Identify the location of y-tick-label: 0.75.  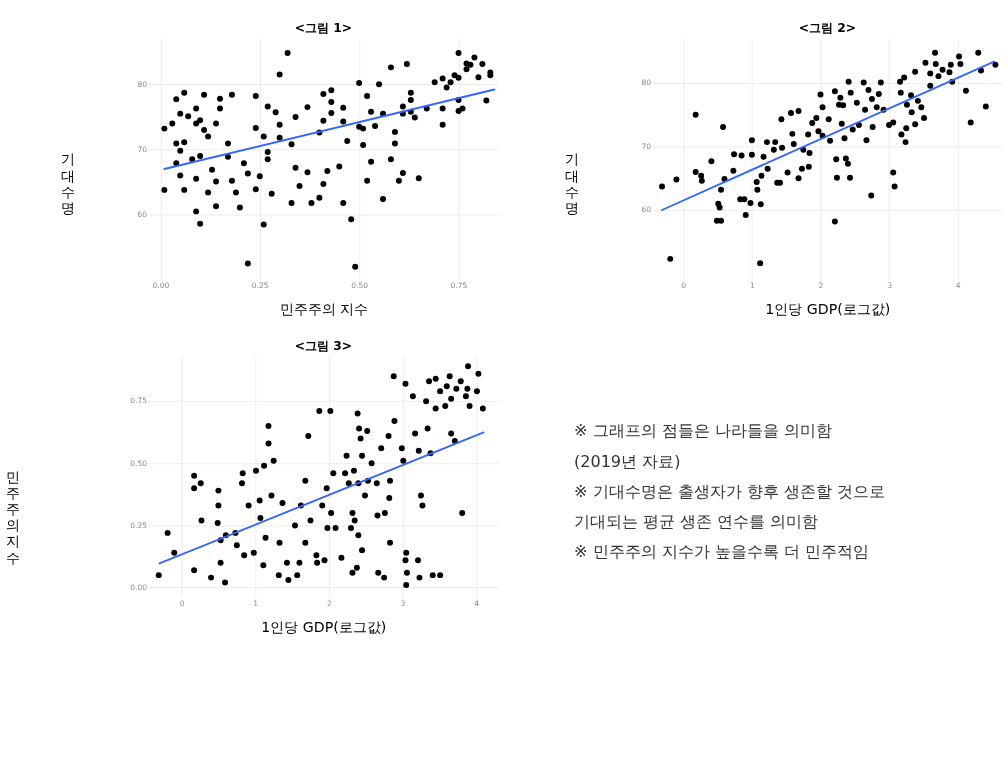
(139, 401).